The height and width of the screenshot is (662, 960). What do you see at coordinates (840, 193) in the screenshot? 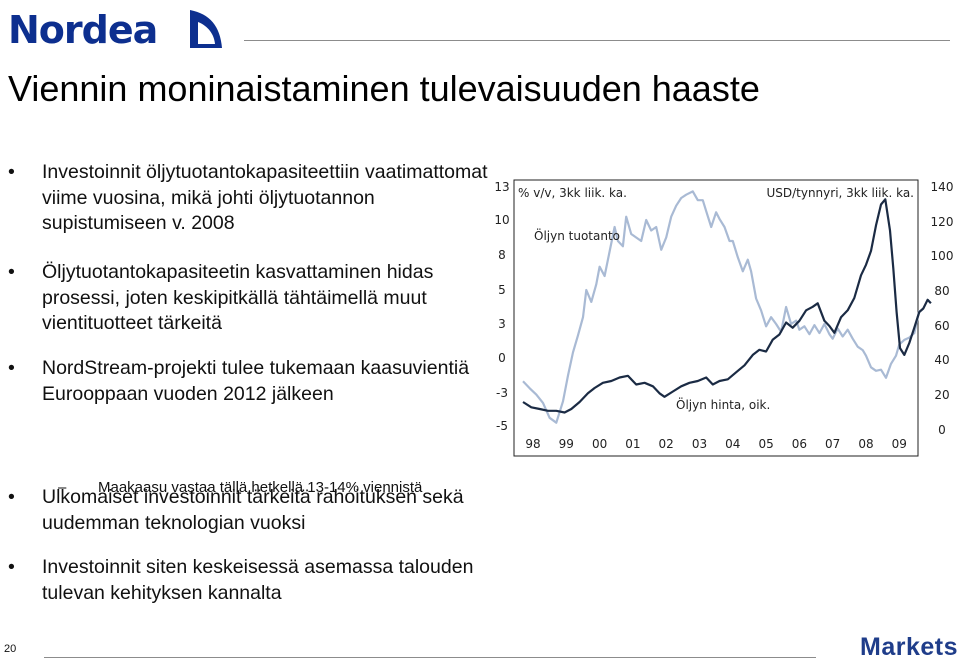
I see `right-axis-label: USD/tynnyri, 3kk liik. ka.` at bounding box center [840, 193].